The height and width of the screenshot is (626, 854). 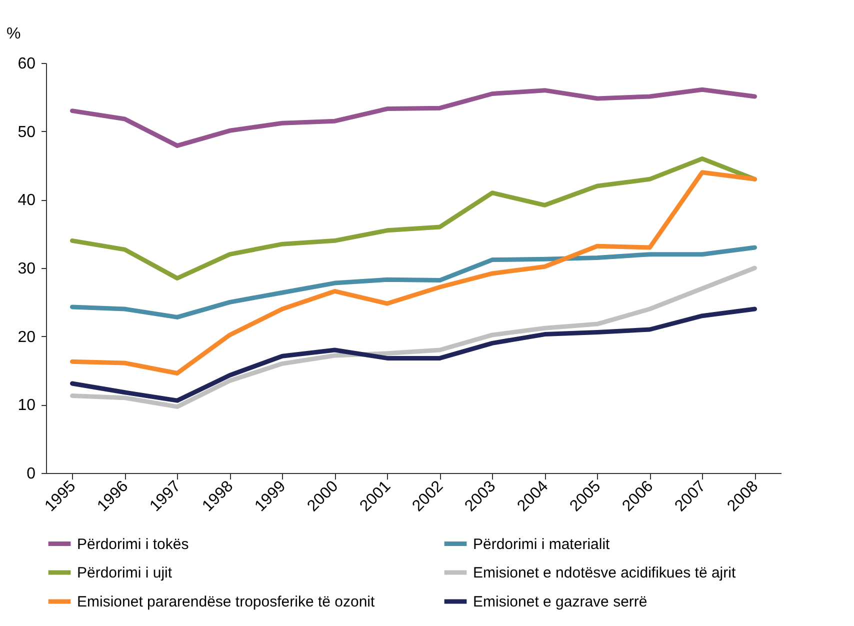 What do you see at coordinates (542, 544) in the screenshot?
I see `legend-label: Përdorimi i materialit` at bounding box center [542, 544].